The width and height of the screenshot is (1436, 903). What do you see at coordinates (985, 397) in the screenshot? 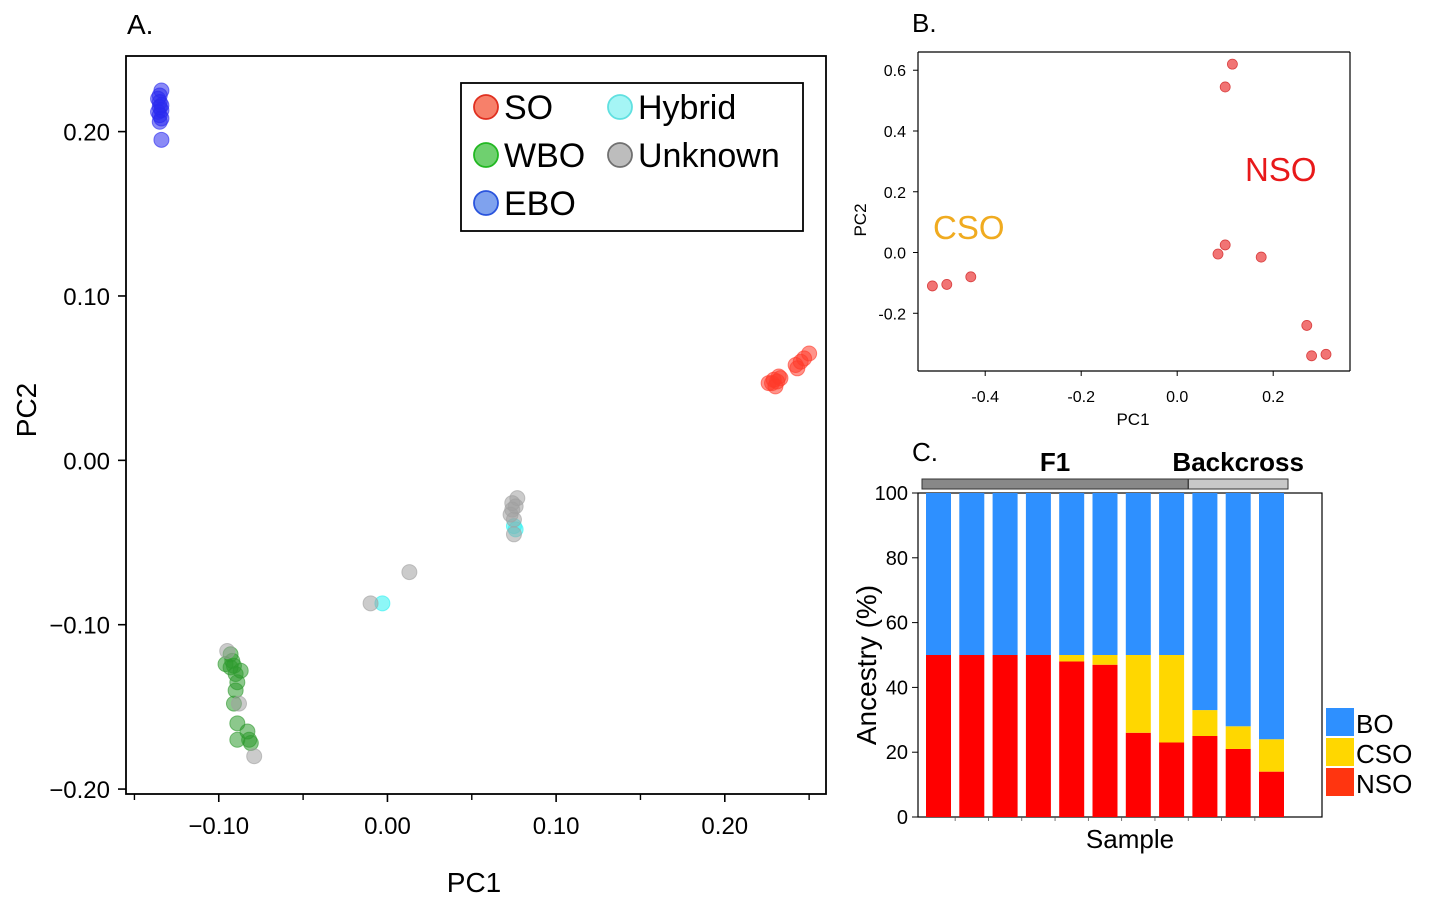
I see `x-tick-label: -0.4` at bounding box center [985, 397].